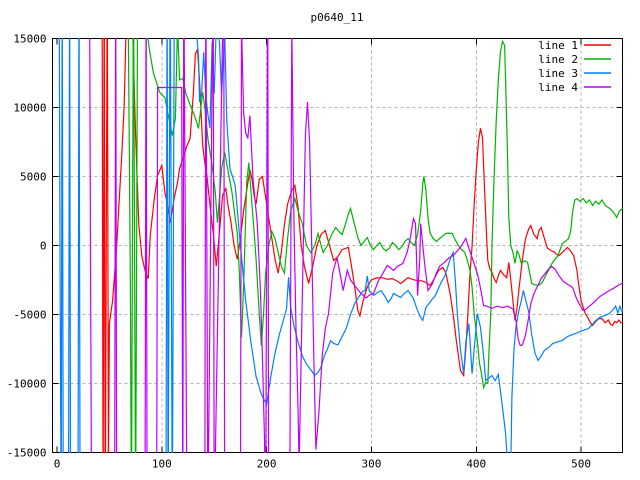 The image size is (640, 480). Describe the element at coordinates (372, 464) in the screenshot. I see `x-tick-label: 300` at that location.